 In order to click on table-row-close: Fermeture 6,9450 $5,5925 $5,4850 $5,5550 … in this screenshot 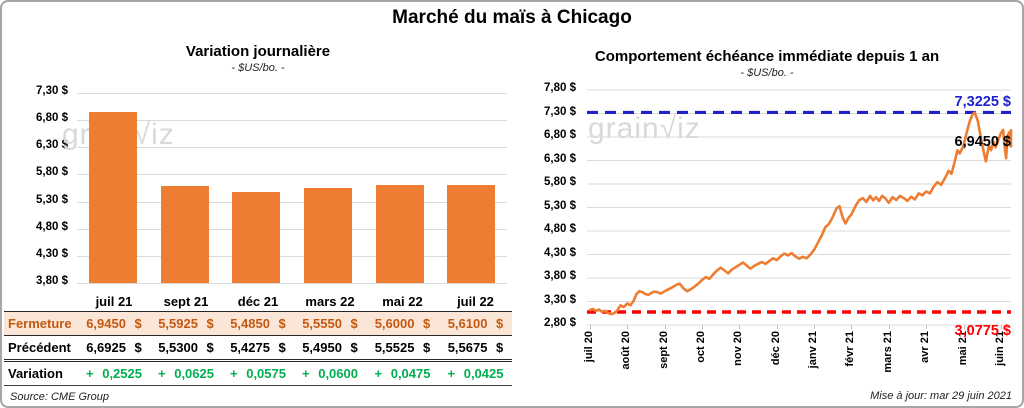, I will do `click(258, 323)`.